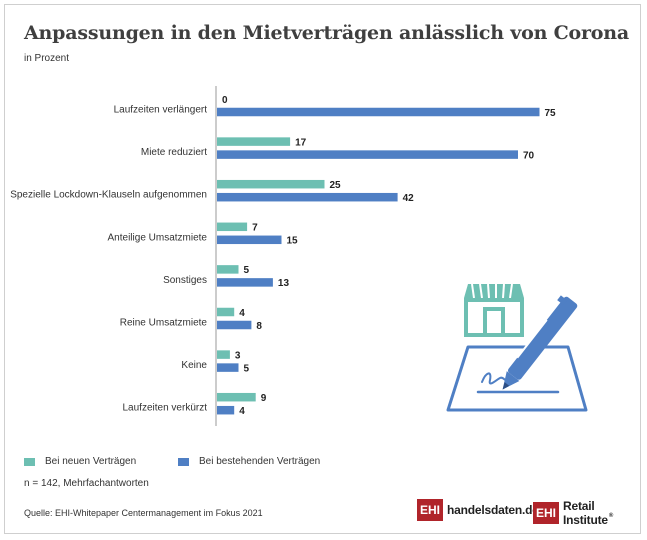 This screenshot has width=647, height=540. Describe the element at coordinates (185, 280) in the screenshot. I see `category-label: Sonstiges` at that location.